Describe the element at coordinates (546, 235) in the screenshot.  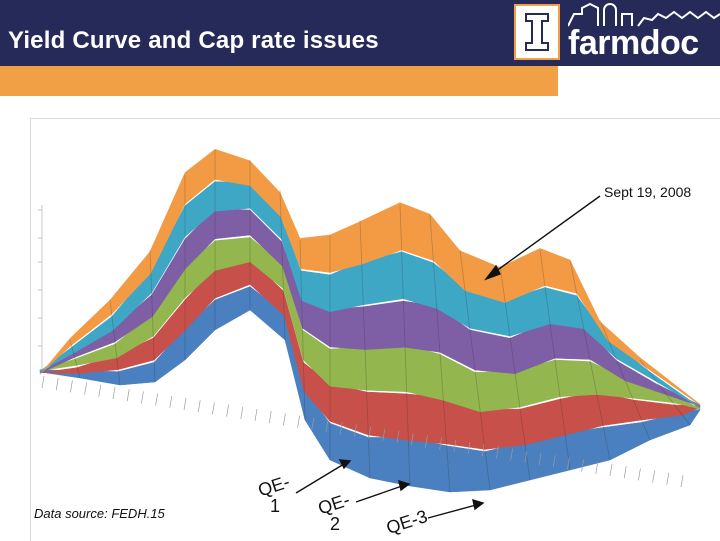
I see `sept-arrow` at that location.